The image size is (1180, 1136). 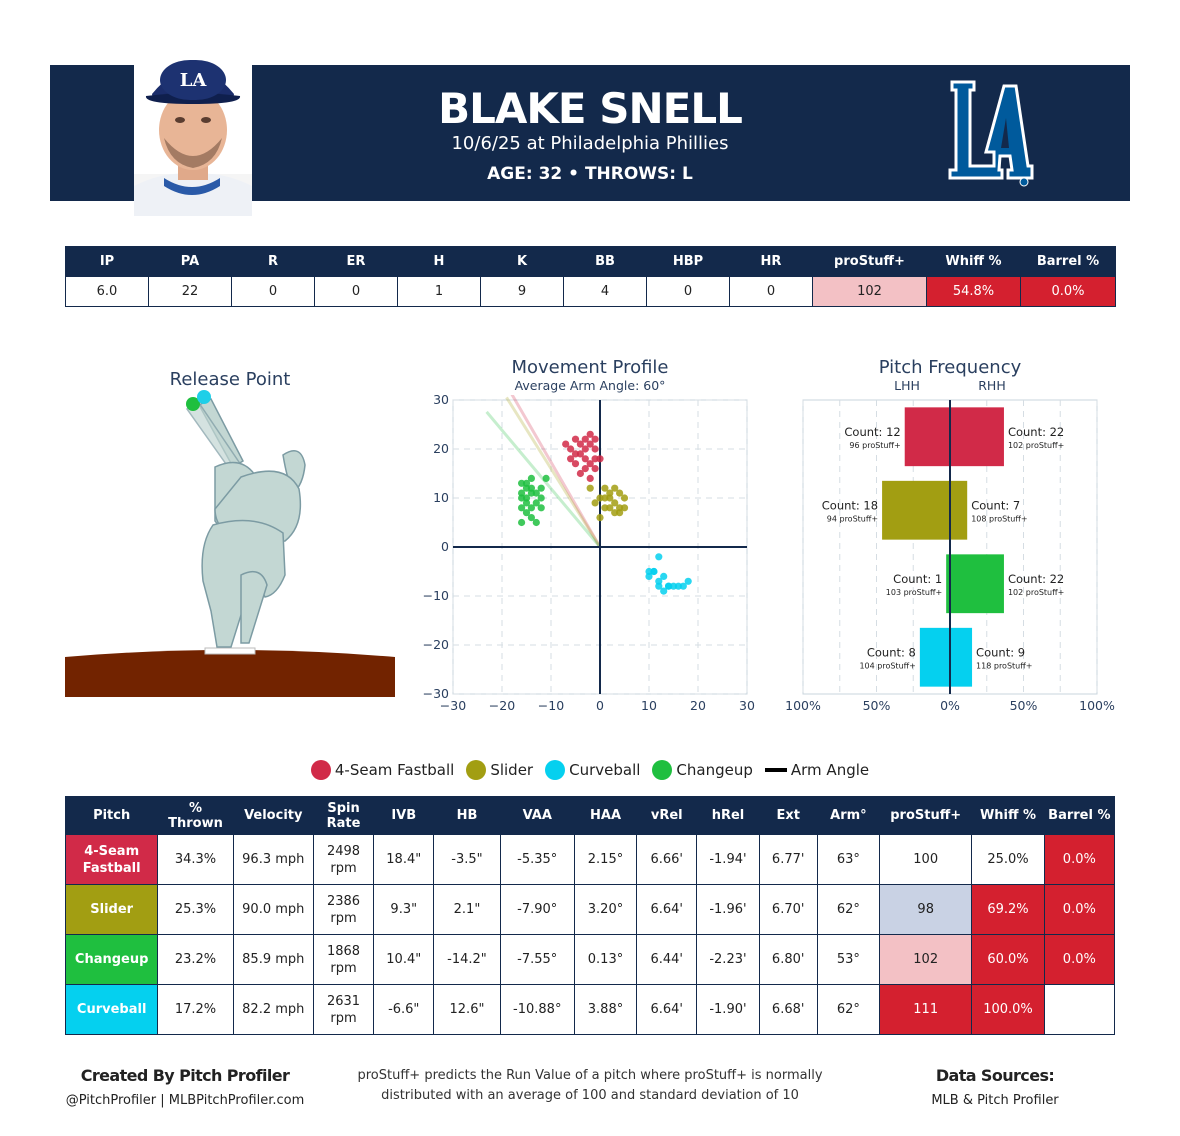 I want to click on pitch-name-text: Changeup, so click(x=111, y=959).